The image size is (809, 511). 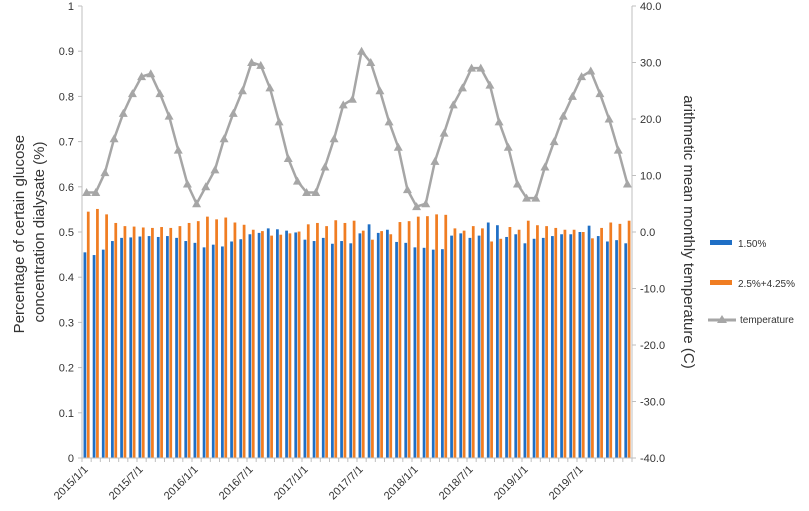 I want to click on left-y-axis-ticks: 0 0.1 0.2 0.3 0.4 0.5 0.6 0.7 0.8 0.9 1, so click(x=70, y=233).